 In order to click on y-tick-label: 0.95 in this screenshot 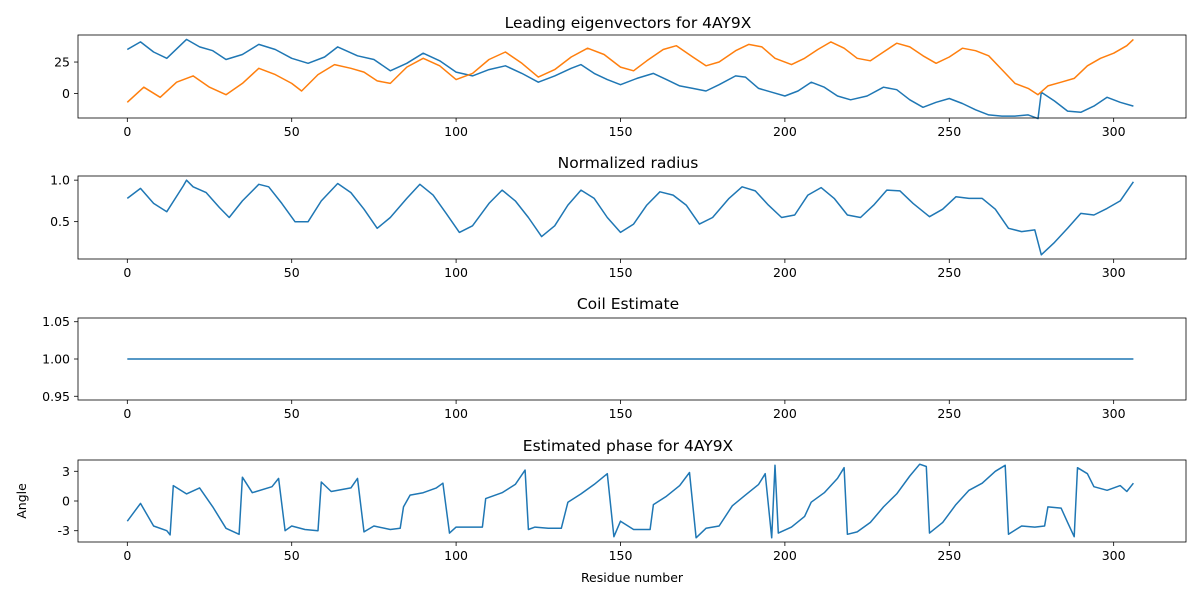, I will do `click(56, 396)`.